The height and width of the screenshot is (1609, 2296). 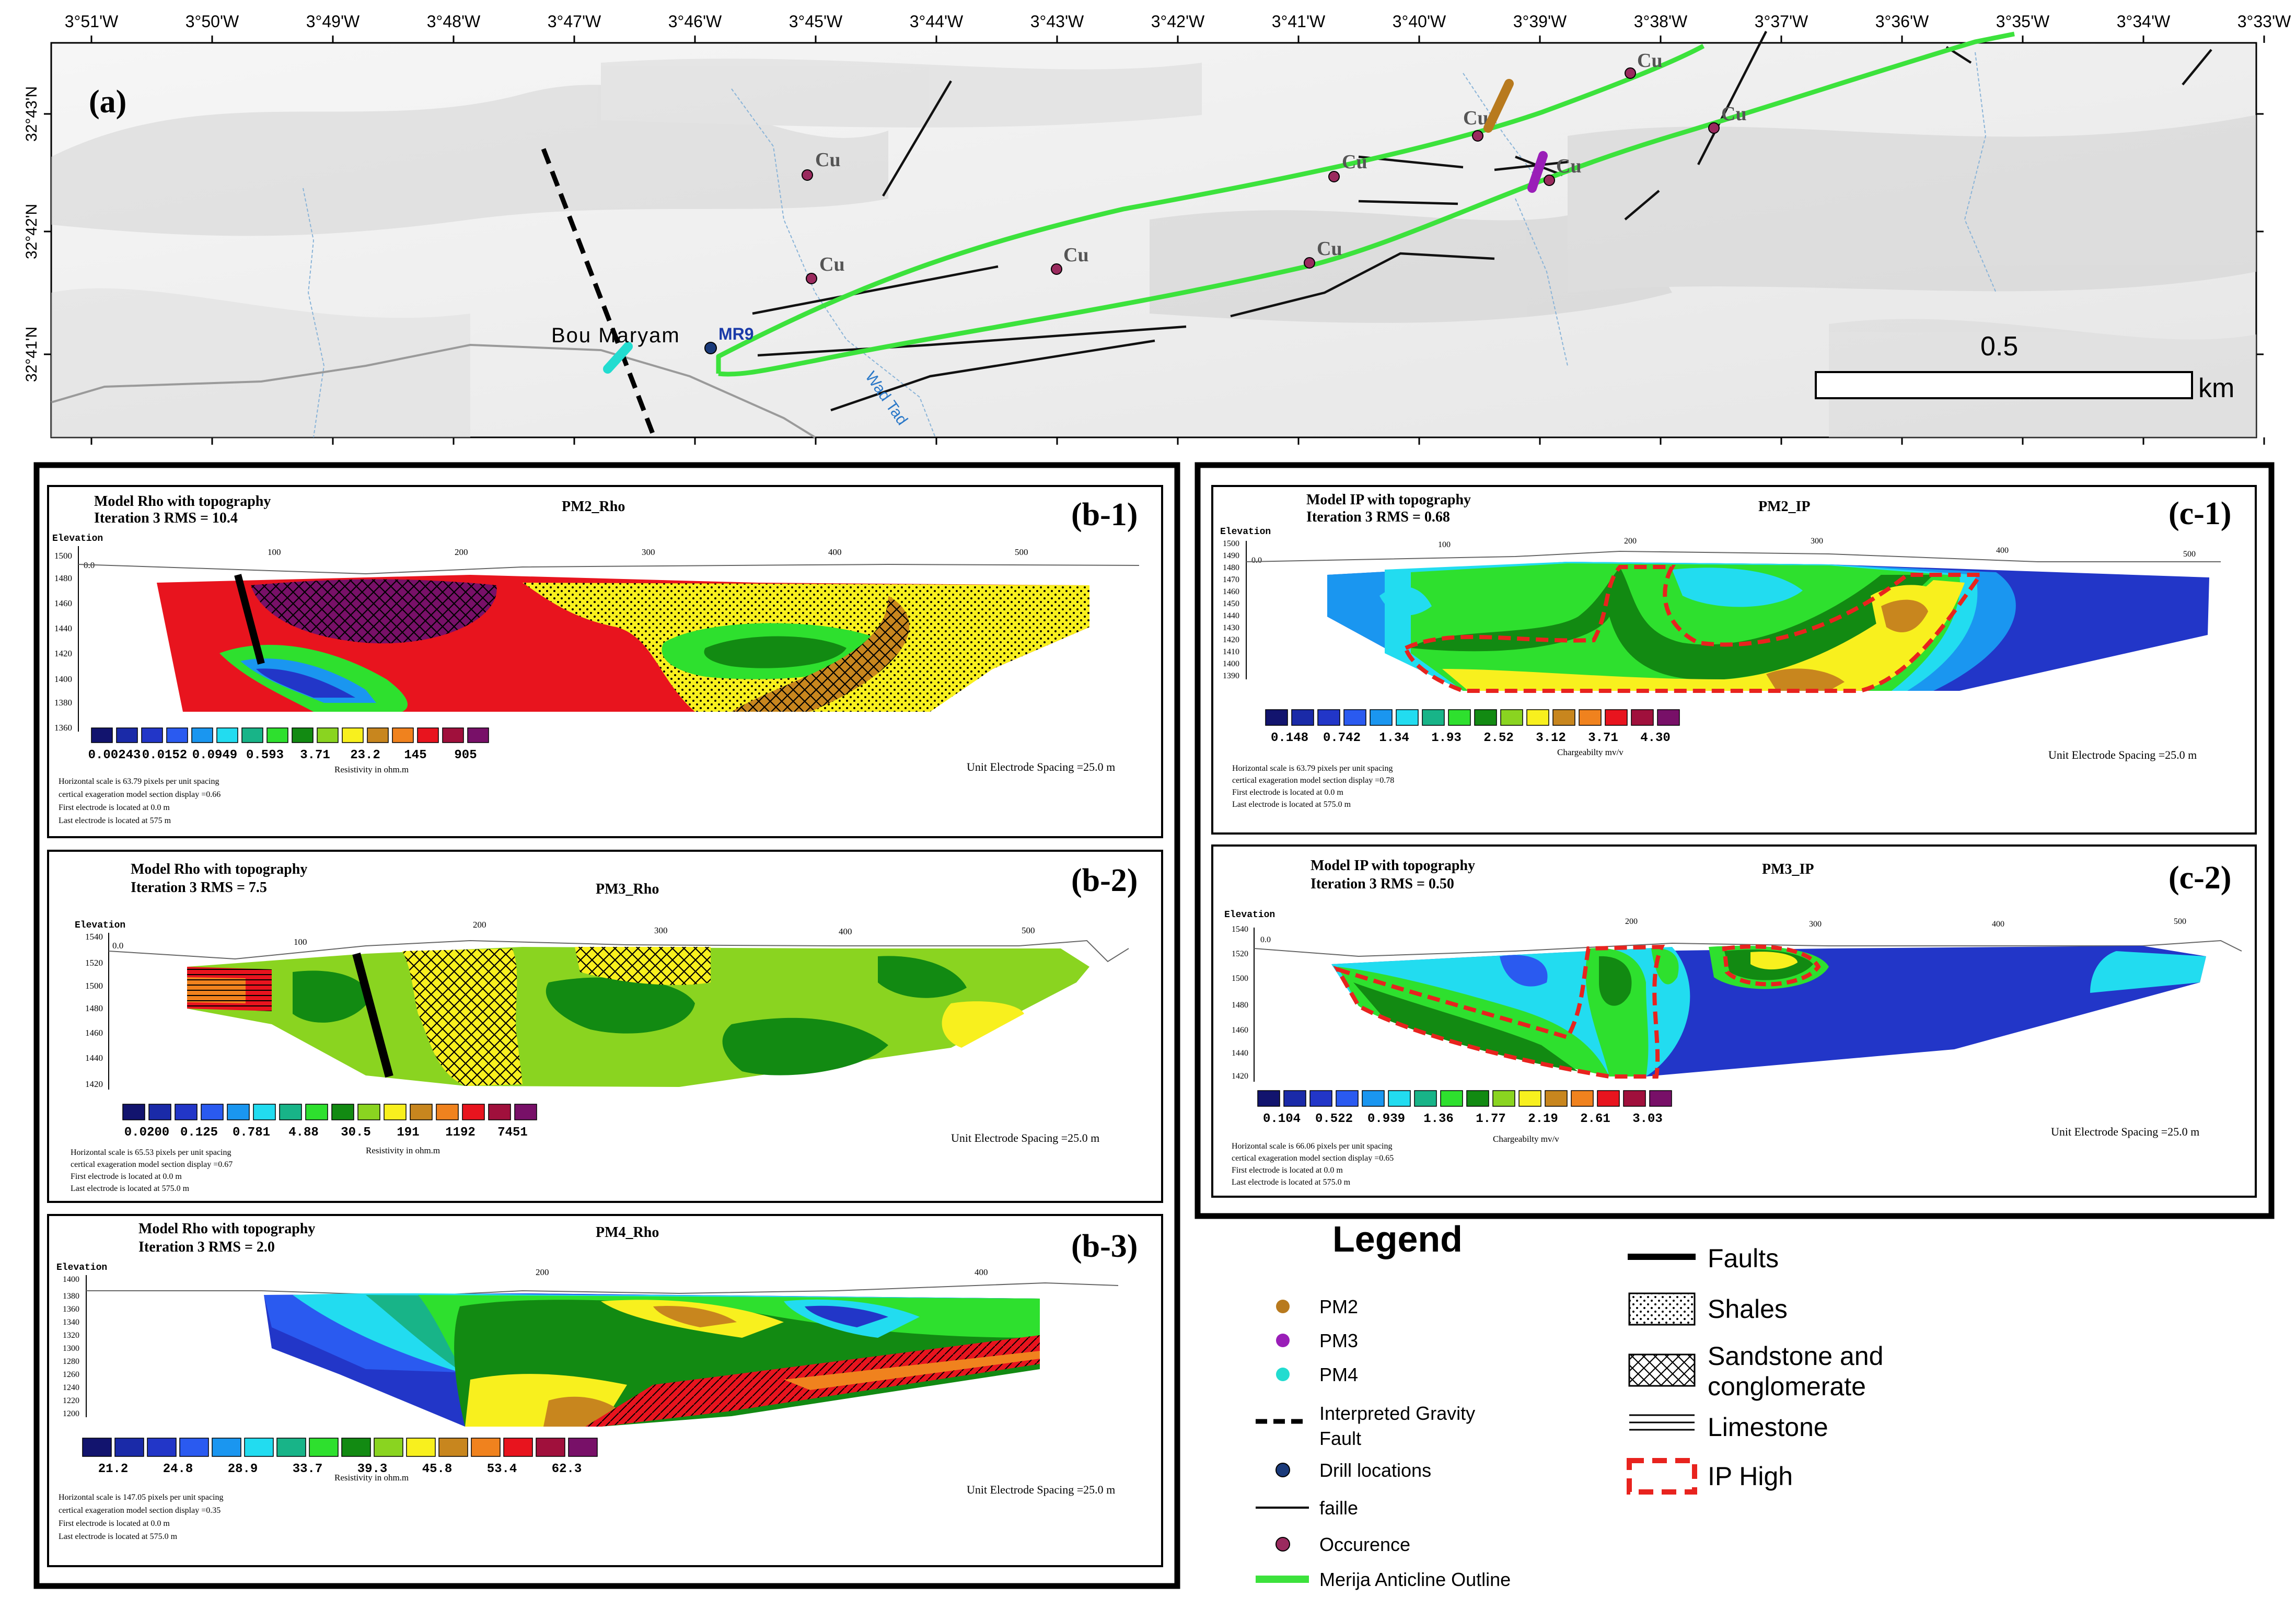 What do you see at coordinates (114, 807) in the screenshot?
I see `note-line: First electrode is located at 0.0 m` at bounding box center [114, 807].